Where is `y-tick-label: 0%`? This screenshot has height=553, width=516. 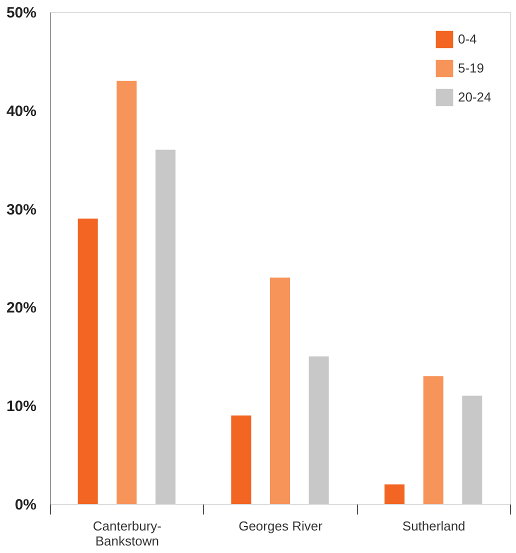
y-tick-label: 0% is located at coordinates (25, 505).